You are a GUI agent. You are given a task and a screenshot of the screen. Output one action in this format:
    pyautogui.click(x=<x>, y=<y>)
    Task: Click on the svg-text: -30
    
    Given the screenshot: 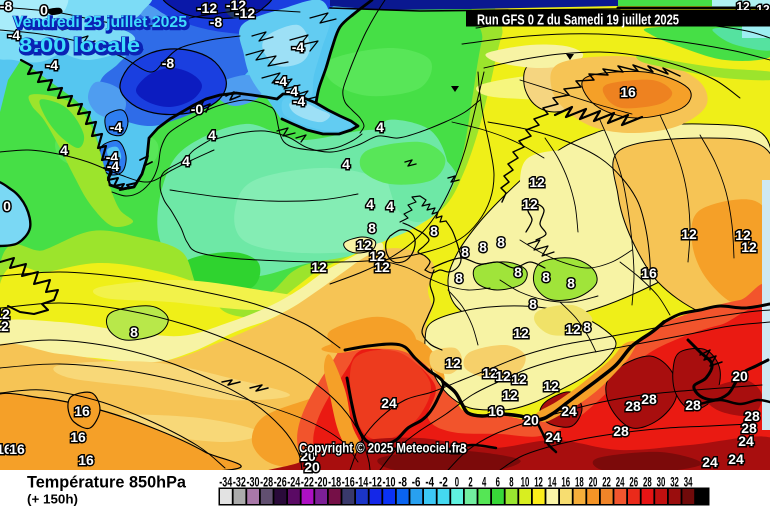 What is the action you would take?
    pyautogui.click(x=253, y=482)
    